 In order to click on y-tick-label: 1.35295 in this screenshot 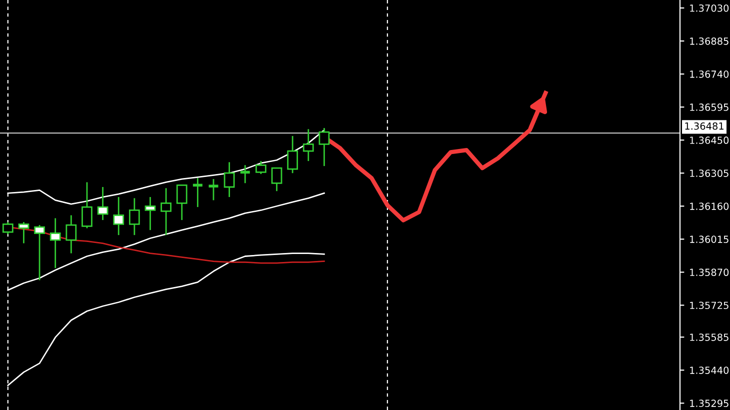, I will do `click(709, 403)`.